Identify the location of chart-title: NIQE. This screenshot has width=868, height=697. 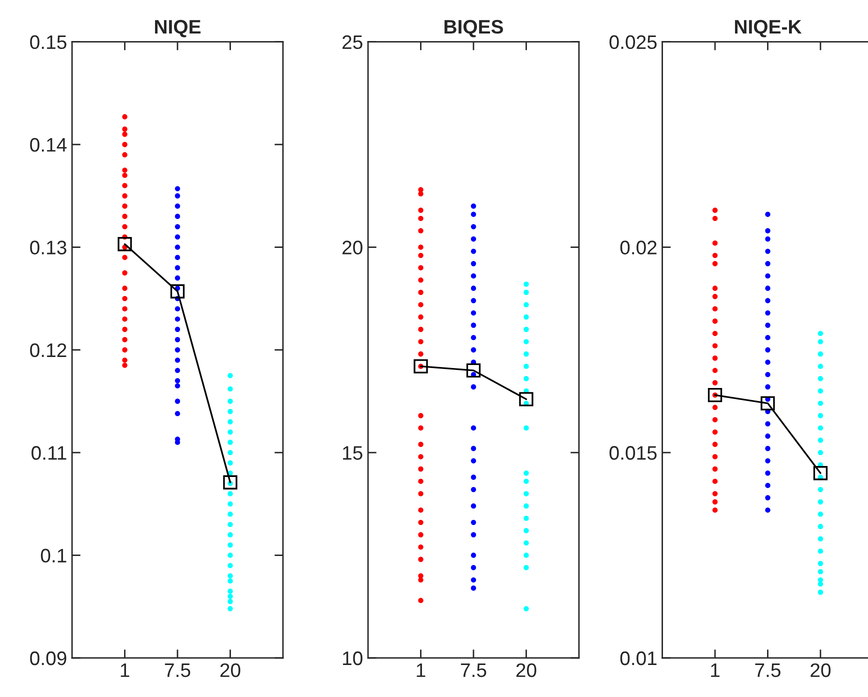
(178, 29).